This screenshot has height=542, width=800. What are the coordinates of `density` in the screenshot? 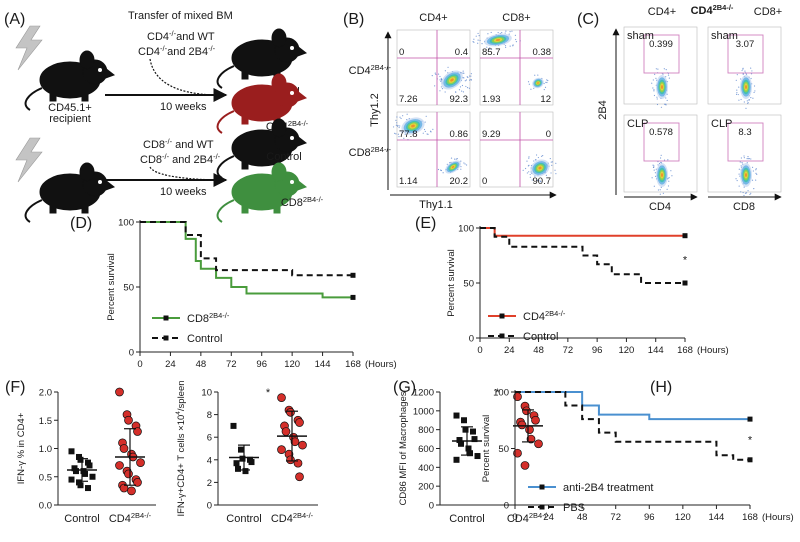 It's located at (540, 168).